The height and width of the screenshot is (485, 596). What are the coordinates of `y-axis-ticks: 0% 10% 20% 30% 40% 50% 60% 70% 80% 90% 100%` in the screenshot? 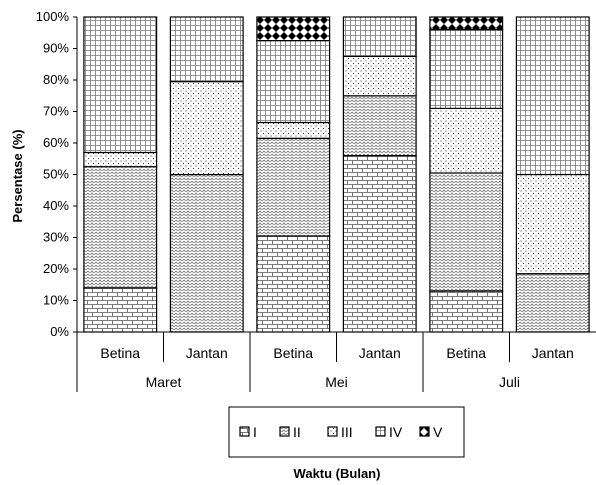 It's located at (56, 174).